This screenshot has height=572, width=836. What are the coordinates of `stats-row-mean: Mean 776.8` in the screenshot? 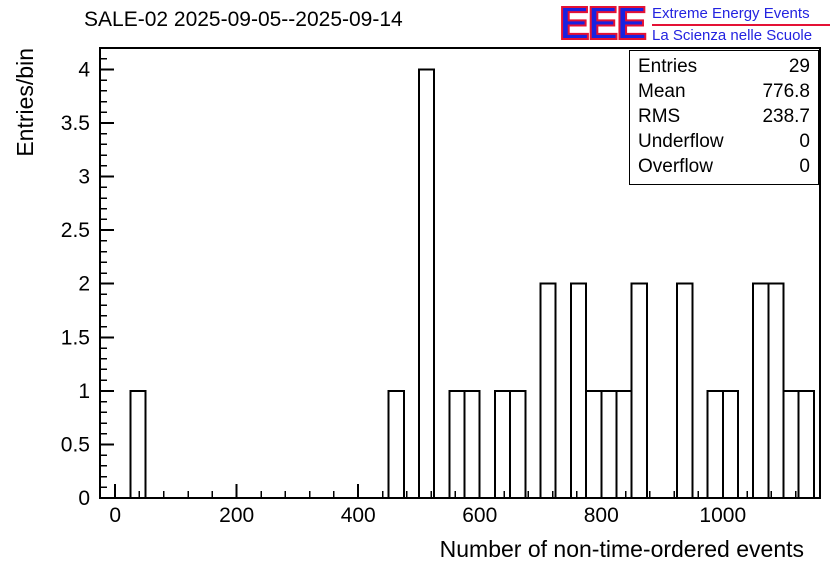 It's located at (724, 91).